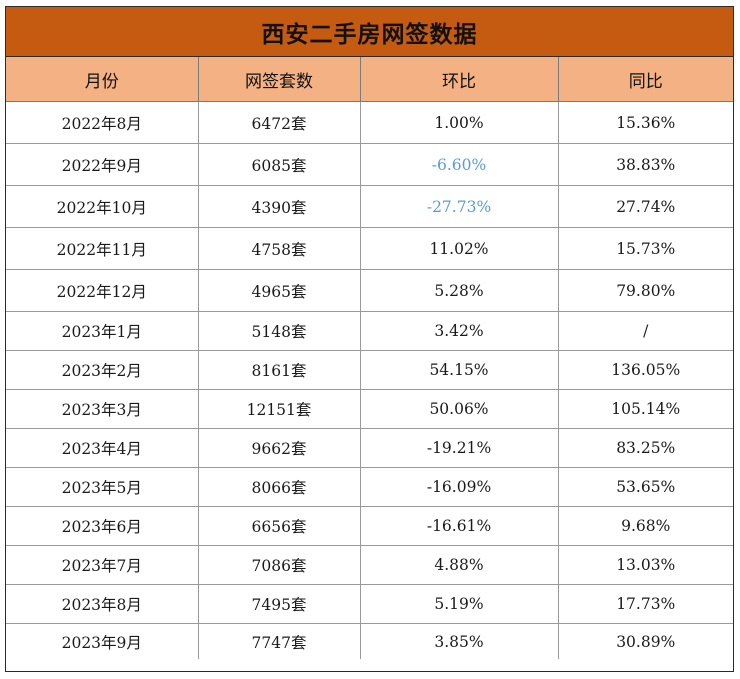 Image resolution: width=740 pixels, height=679 pixels. Describe the element at coordinates (102, 641) in the screenshot. I see `cell-month: 2023年9月` at that location.